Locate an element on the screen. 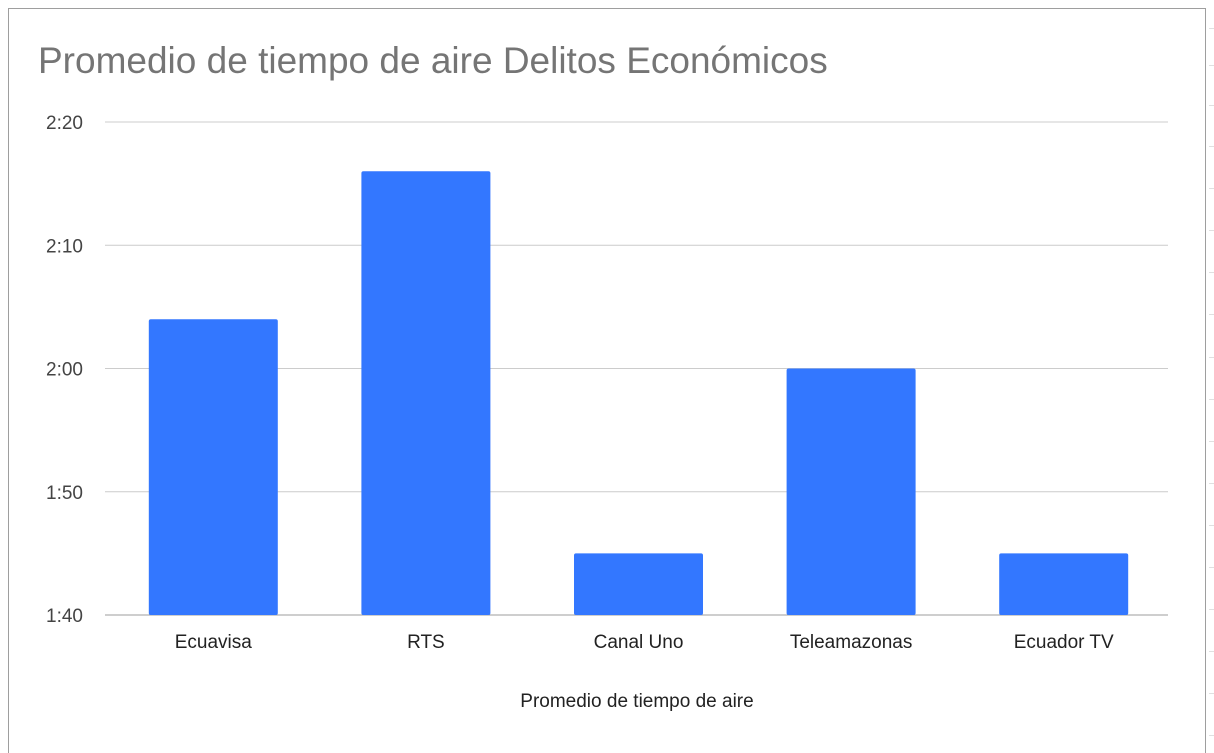 This screenshot has height=753, width=1214. y-tick-label: 1:50 is located at coordinates (64, 493).